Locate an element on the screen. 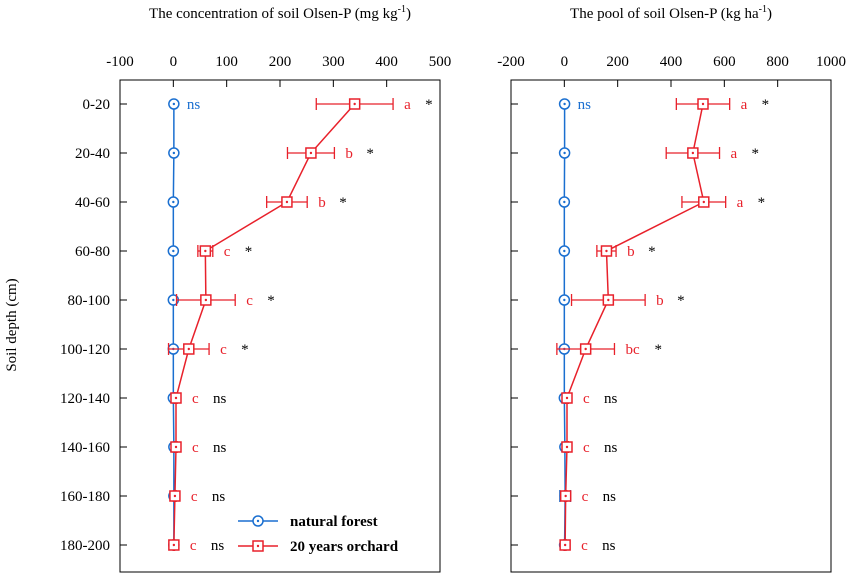 Image resolution: width=858 pixels, height=574 pixels. legend: natural forest 20 years orchard is located at coordinates (318, 534).